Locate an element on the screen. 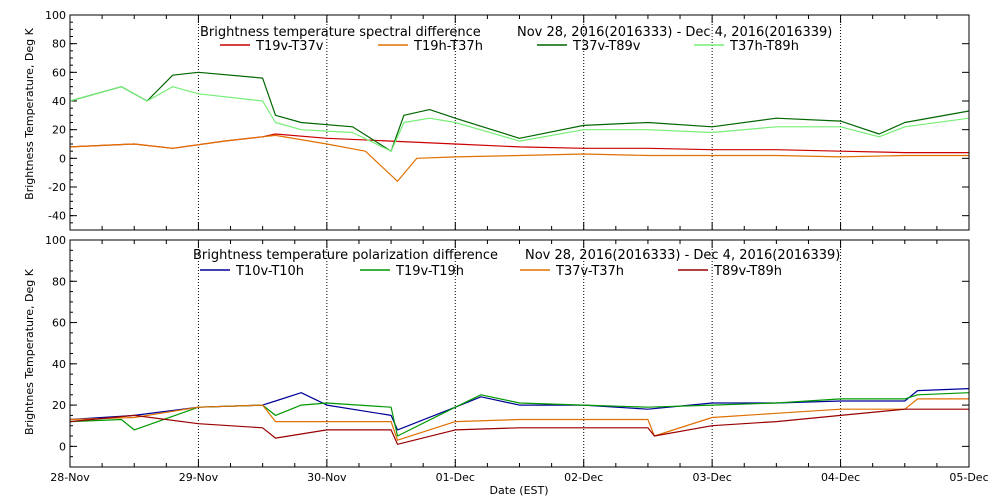 The height and width of the screenshot is (500, 1000). y-tick-label: -20 is located at coordinates (57, 187).